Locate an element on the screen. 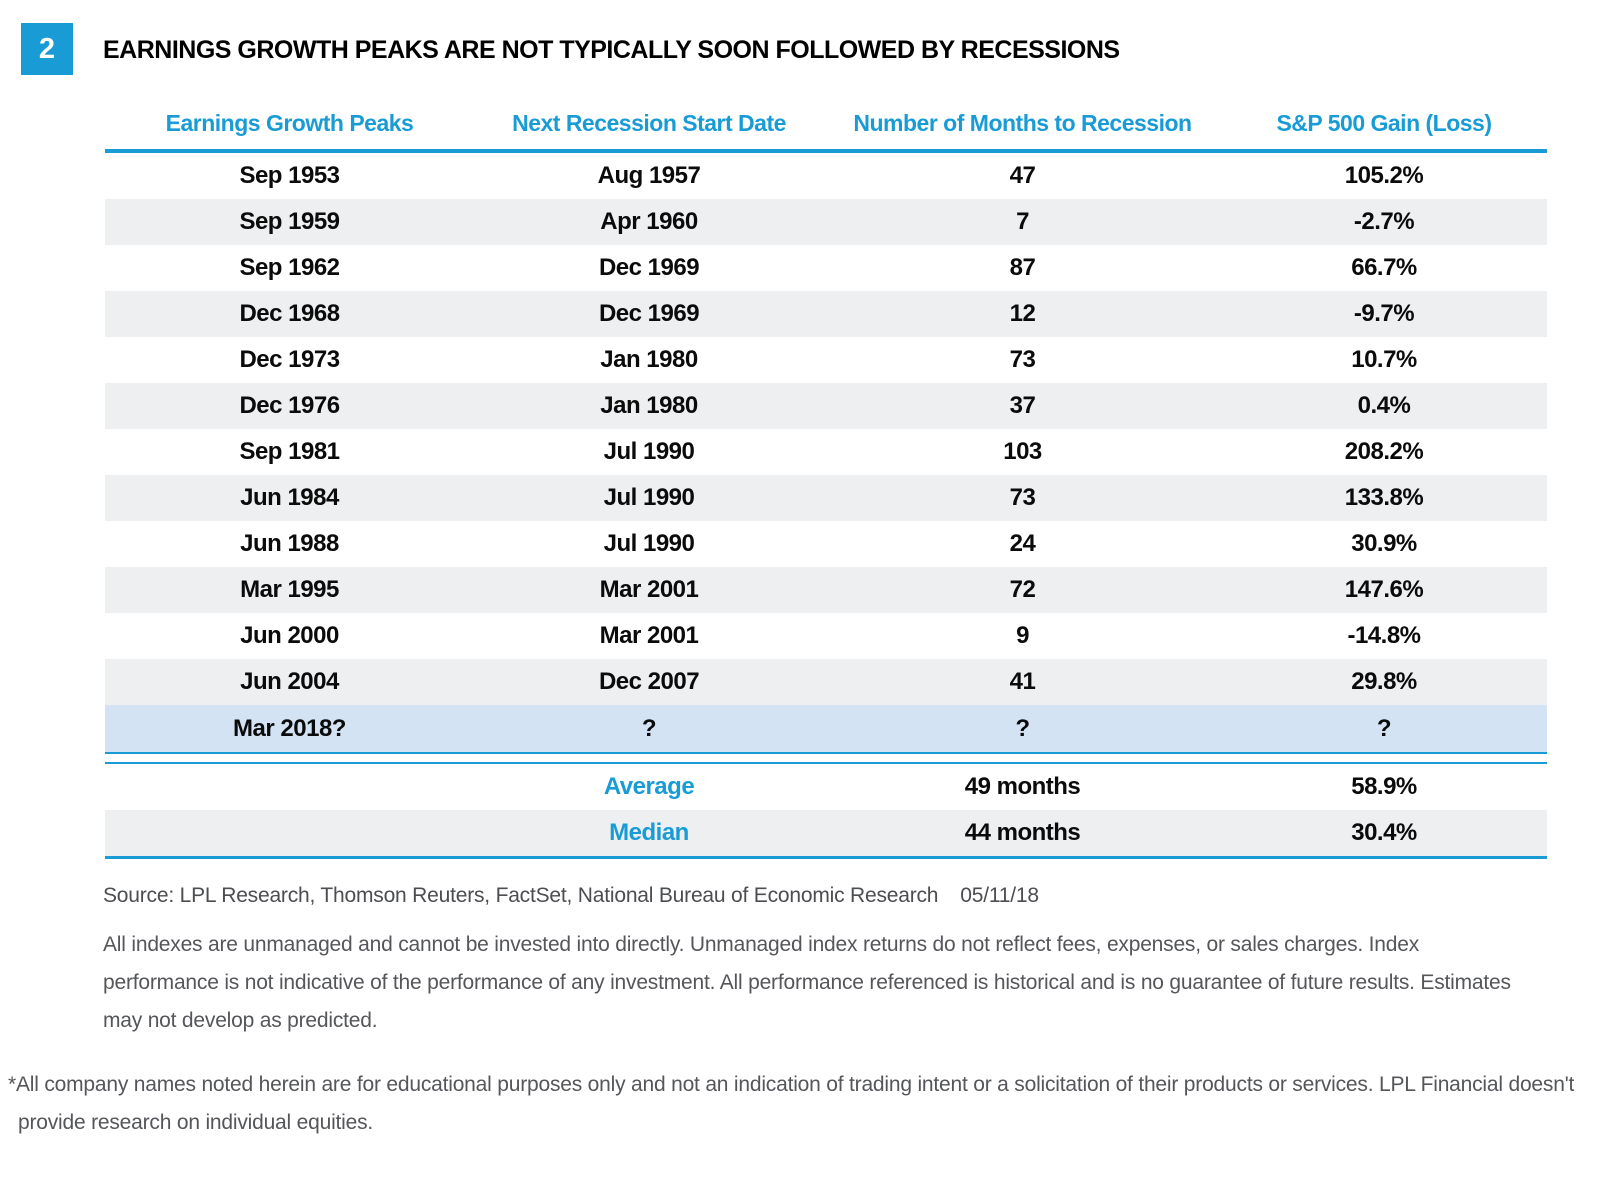  table-cell: Sep 1953 is located at coordinates (289, 175).